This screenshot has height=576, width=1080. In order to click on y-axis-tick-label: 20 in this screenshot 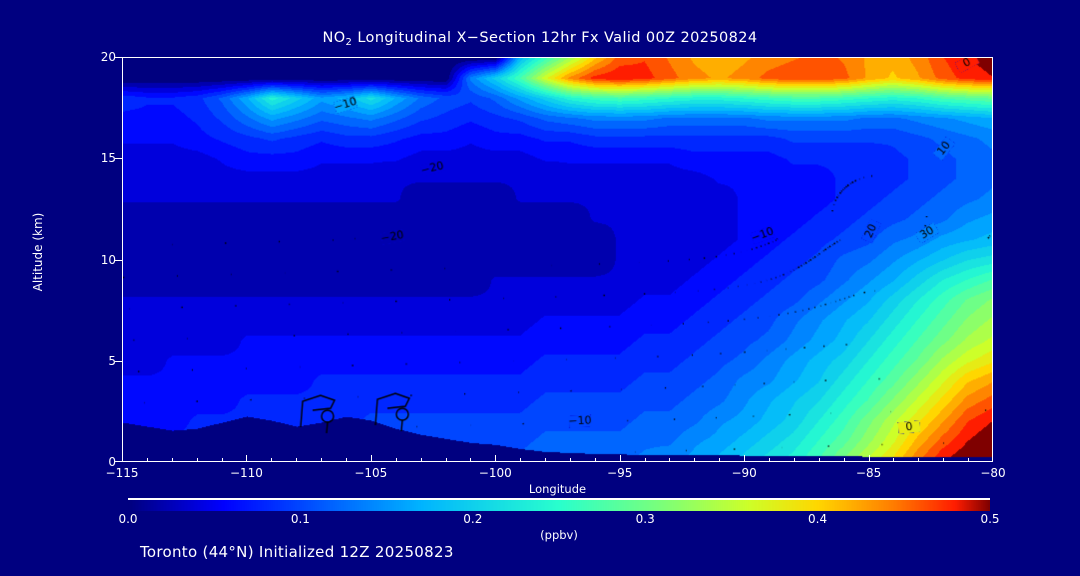, I will do `click(108, 57)`.